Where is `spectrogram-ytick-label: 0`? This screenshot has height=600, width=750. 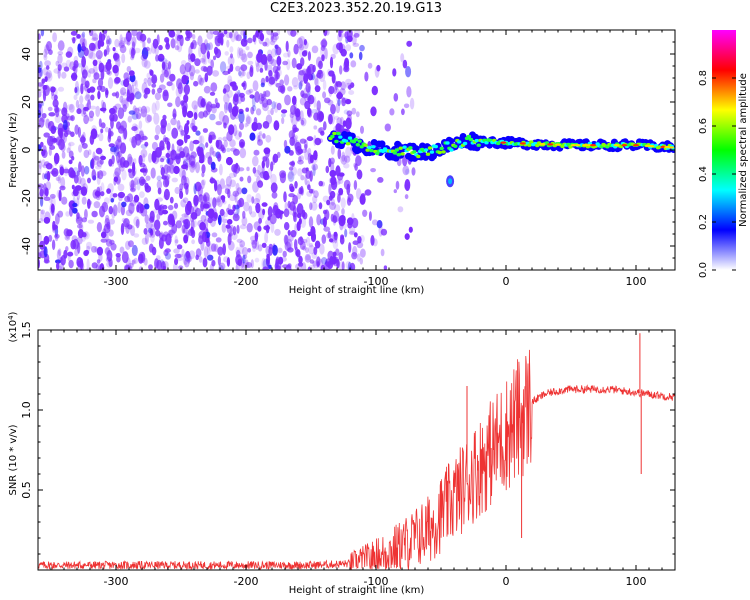 spectrogram-ytick-label: 0 is located at coordinates (26, 150).